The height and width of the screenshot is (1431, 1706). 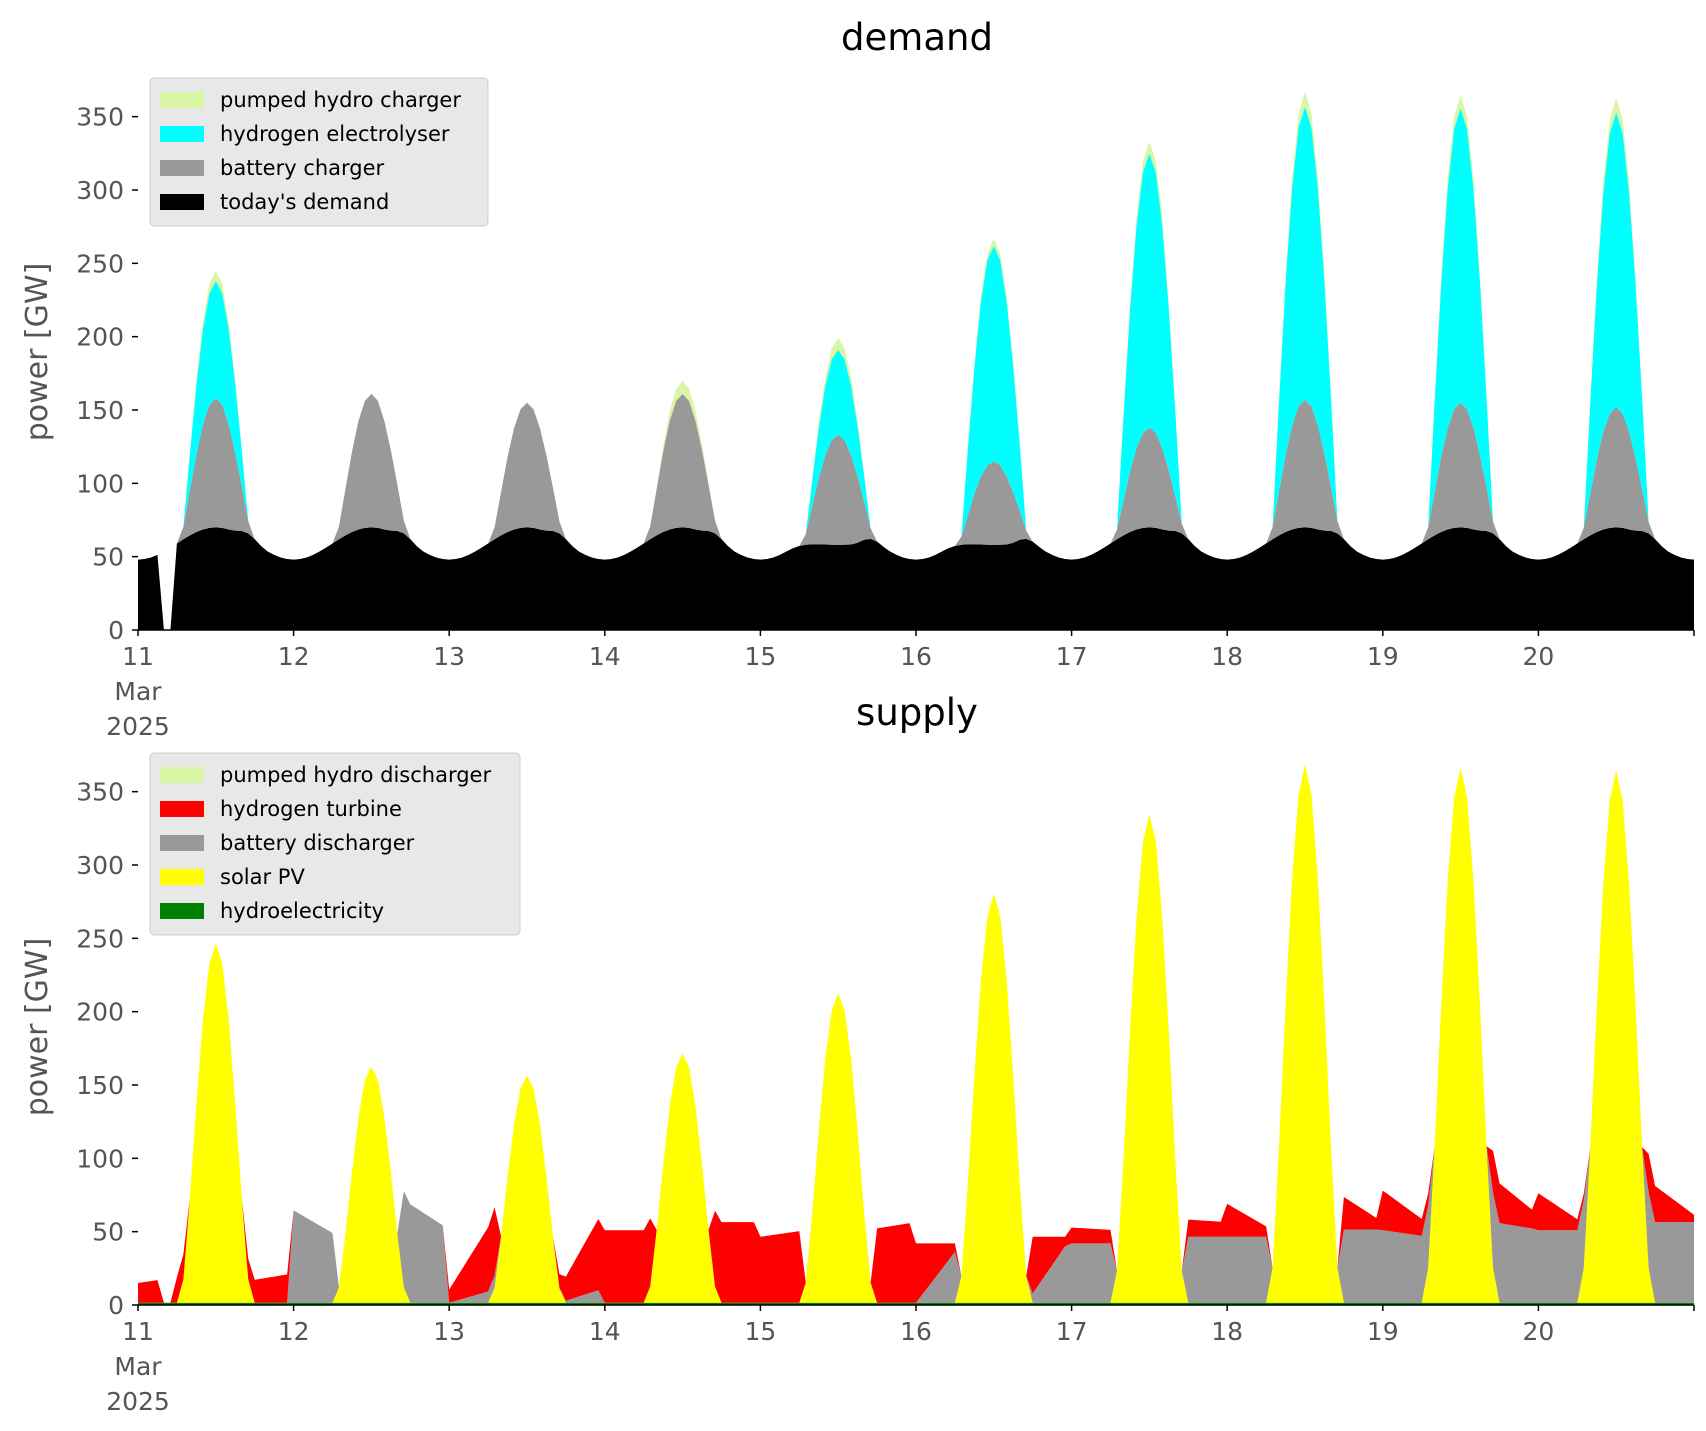 What do you see at coordinates (1538, 656) in the screenshot?
I see `demand-x-tick-label: 20` at bounding box center [1538, 656].